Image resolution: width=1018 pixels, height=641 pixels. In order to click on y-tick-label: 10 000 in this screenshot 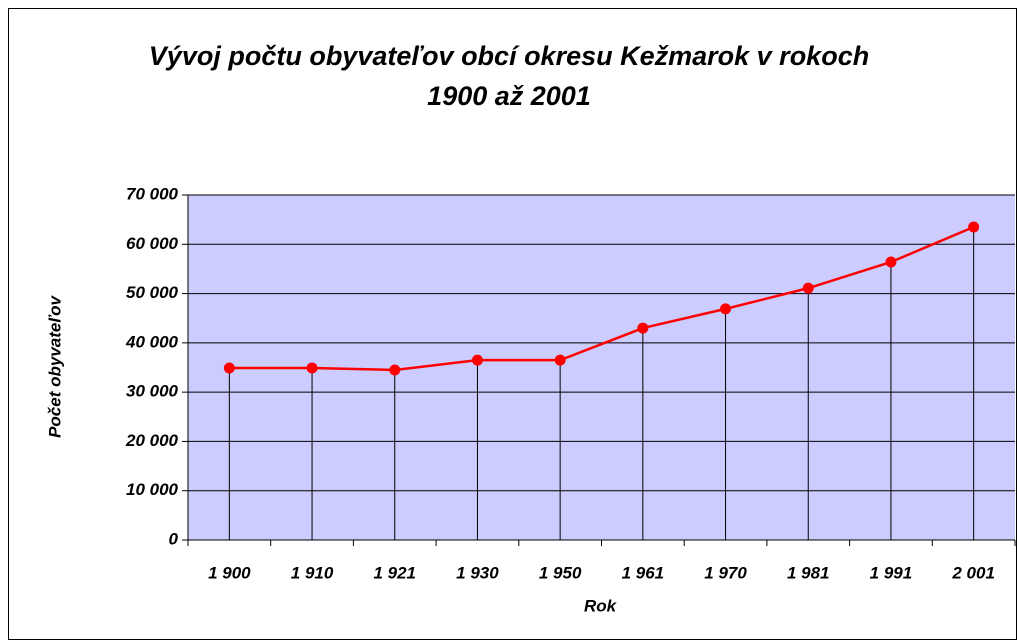, I will do `click(152, 489)`.